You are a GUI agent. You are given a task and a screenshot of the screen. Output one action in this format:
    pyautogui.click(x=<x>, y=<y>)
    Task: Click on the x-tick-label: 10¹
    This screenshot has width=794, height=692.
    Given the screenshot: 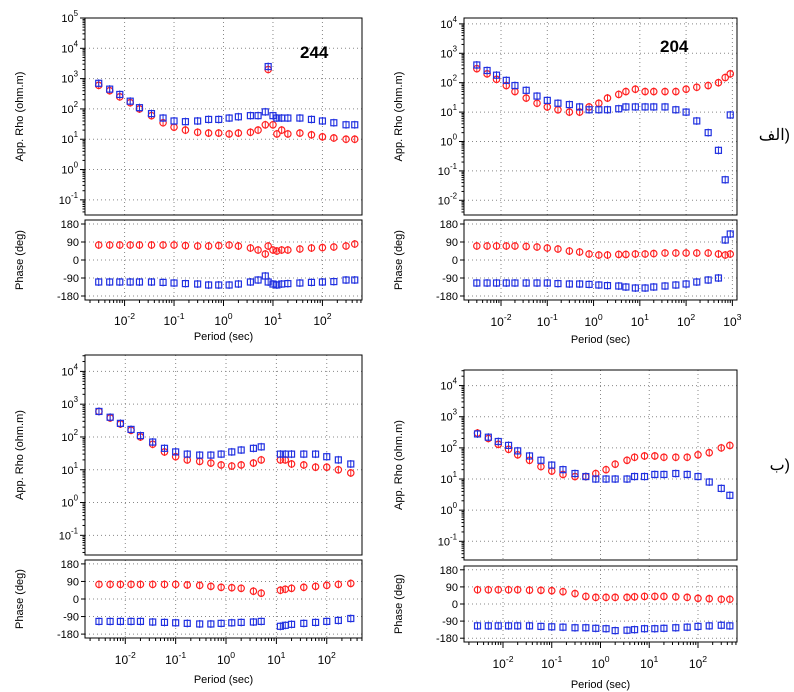 What is the action you would take?
    pyautogui.click(x=640, y=320)
    